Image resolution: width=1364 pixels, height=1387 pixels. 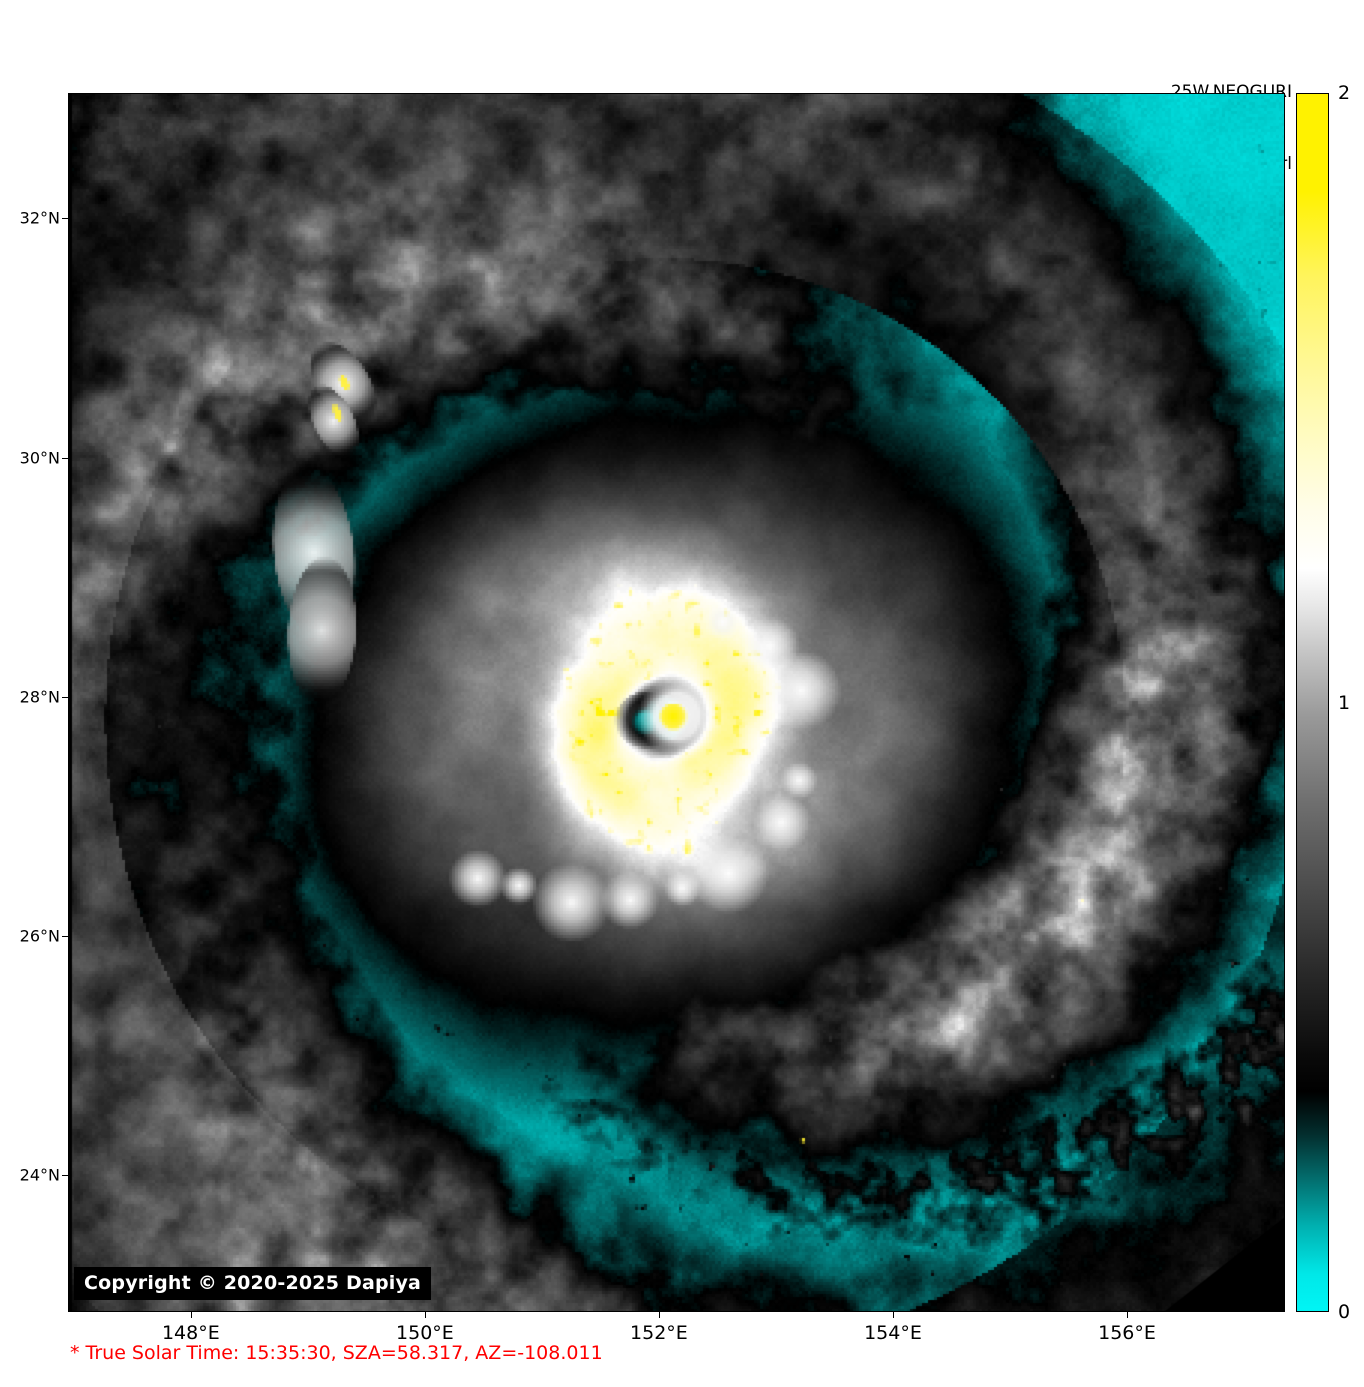 I want to click on x-tick-label: 152°E, so click(x=659, y=1333).